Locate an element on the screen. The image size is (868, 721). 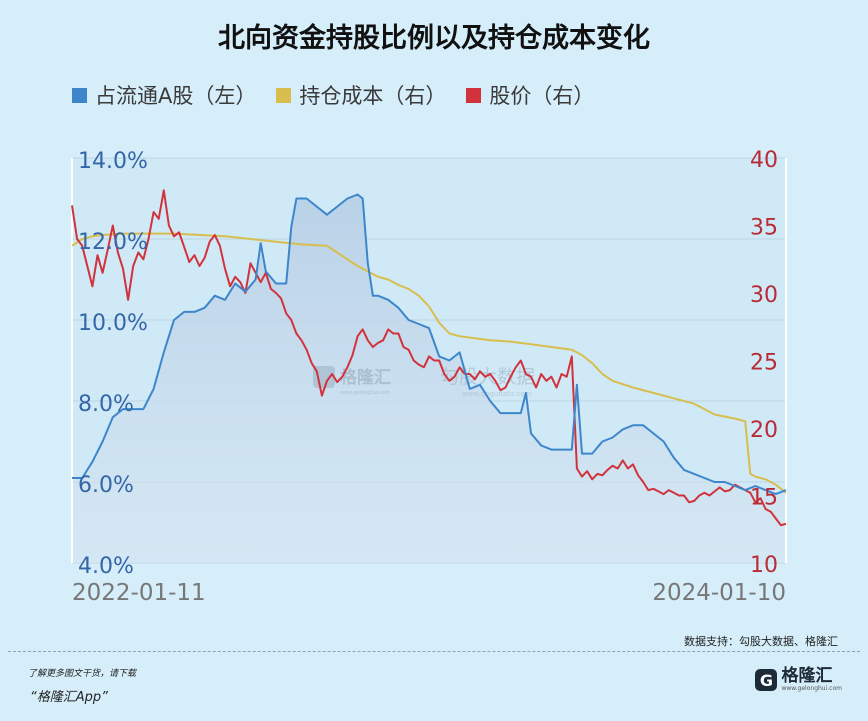
watermark-brand-url: www.gelonghui.com is located at coordinates (365, 393).